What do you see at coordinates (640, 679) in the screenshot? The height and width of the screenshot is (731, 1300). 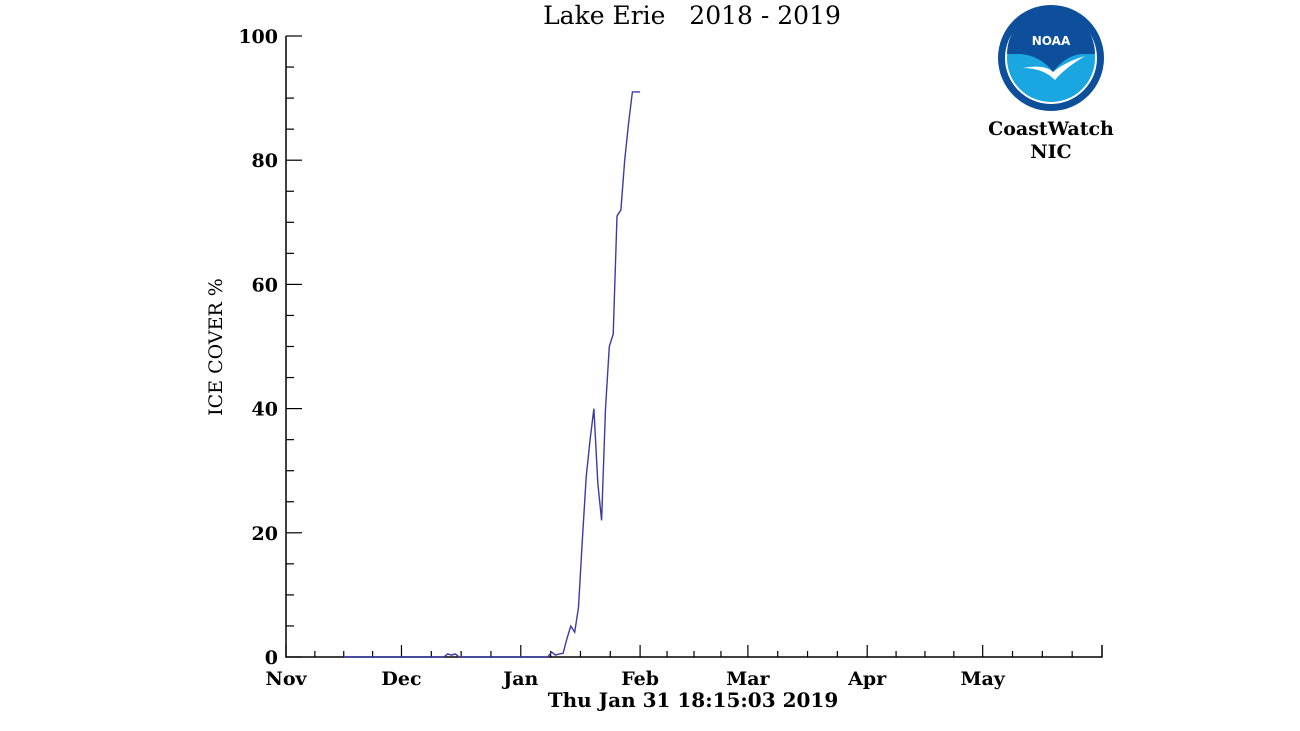 I see `x-tick-label: Feb` at bounding box center [640, 679].